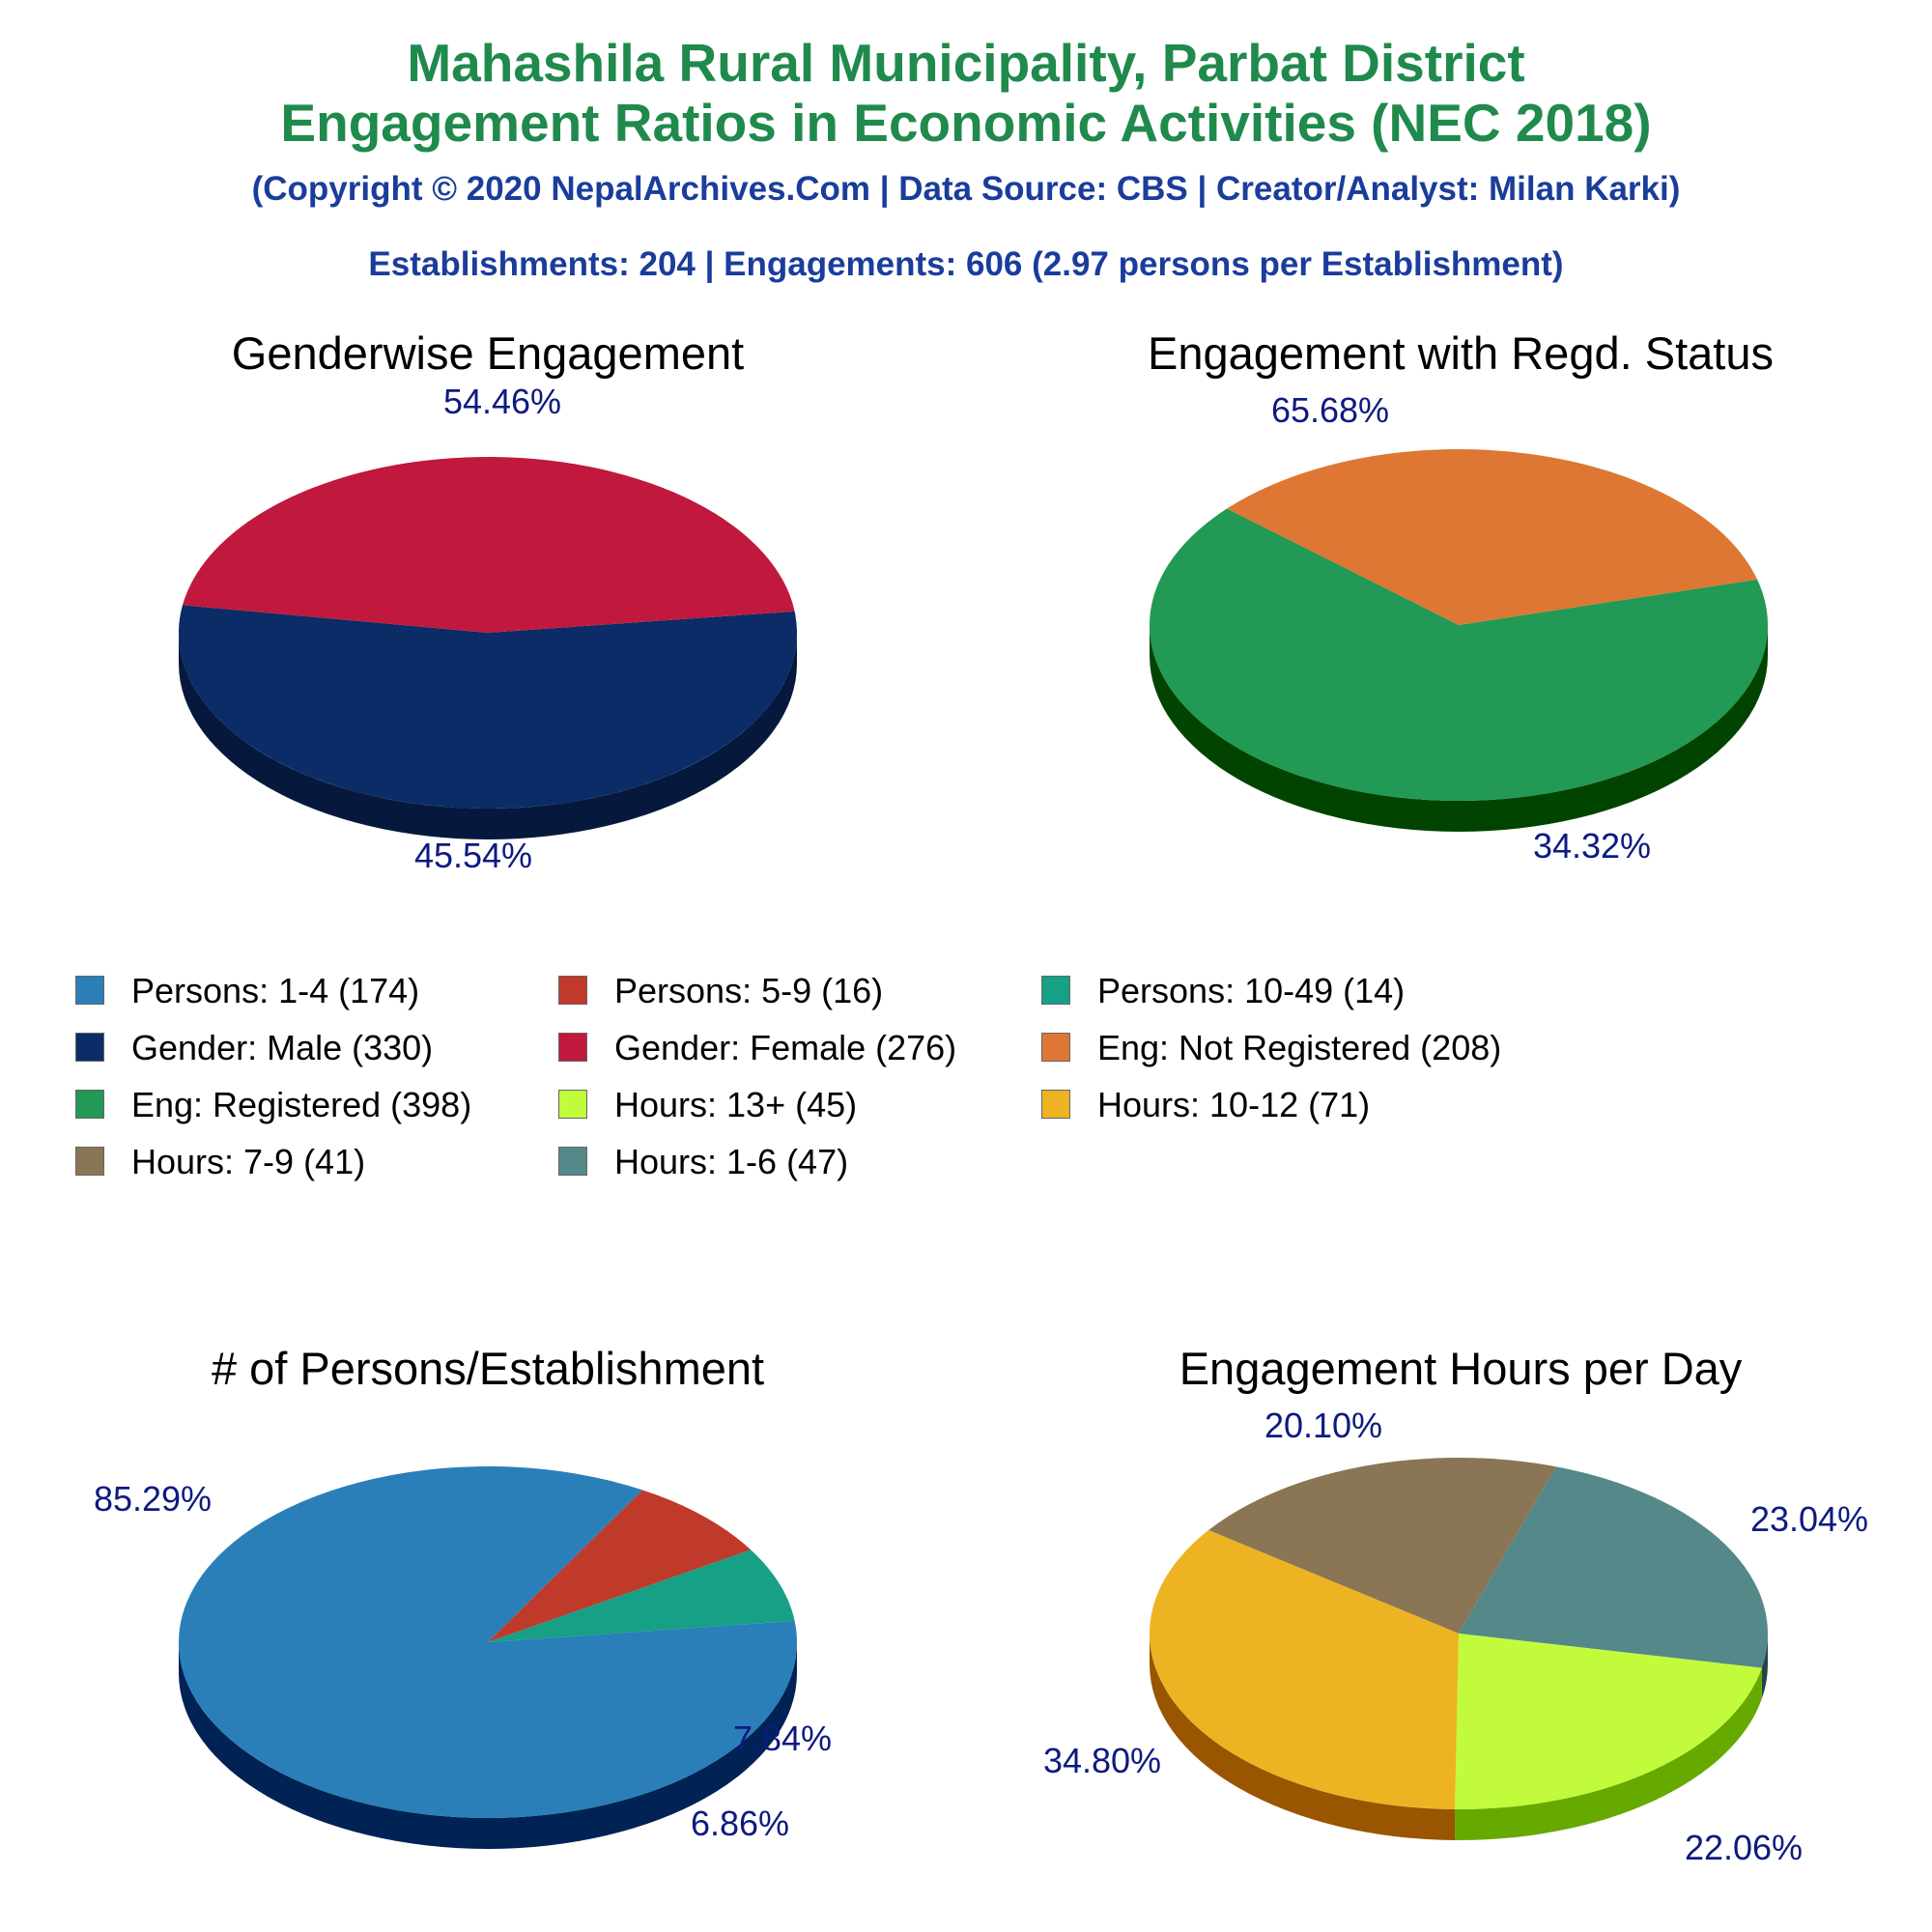  I want to click on pie-title: Engagement with Regd. Status, so click(1461, 353).